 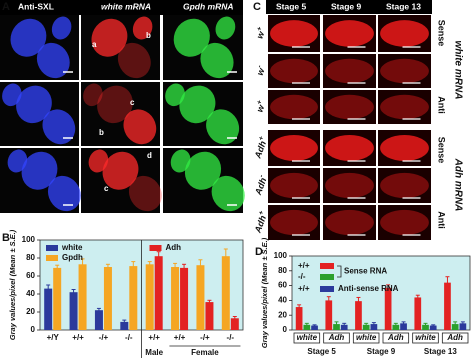 I want to click on panel-label: D, so click(x=259, y=252).